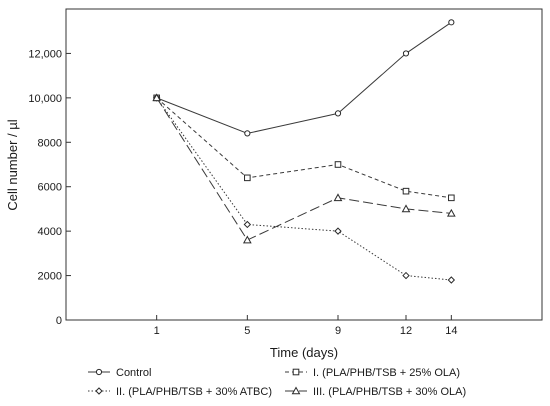 The height and width of the screenshot is (406, 550). What do you see at coordinates (389, 392) in the screenshot?
I see `legend-label: III. (PLA/PHB/TSB + 30% OLA)` at bounding box center [389, 392].